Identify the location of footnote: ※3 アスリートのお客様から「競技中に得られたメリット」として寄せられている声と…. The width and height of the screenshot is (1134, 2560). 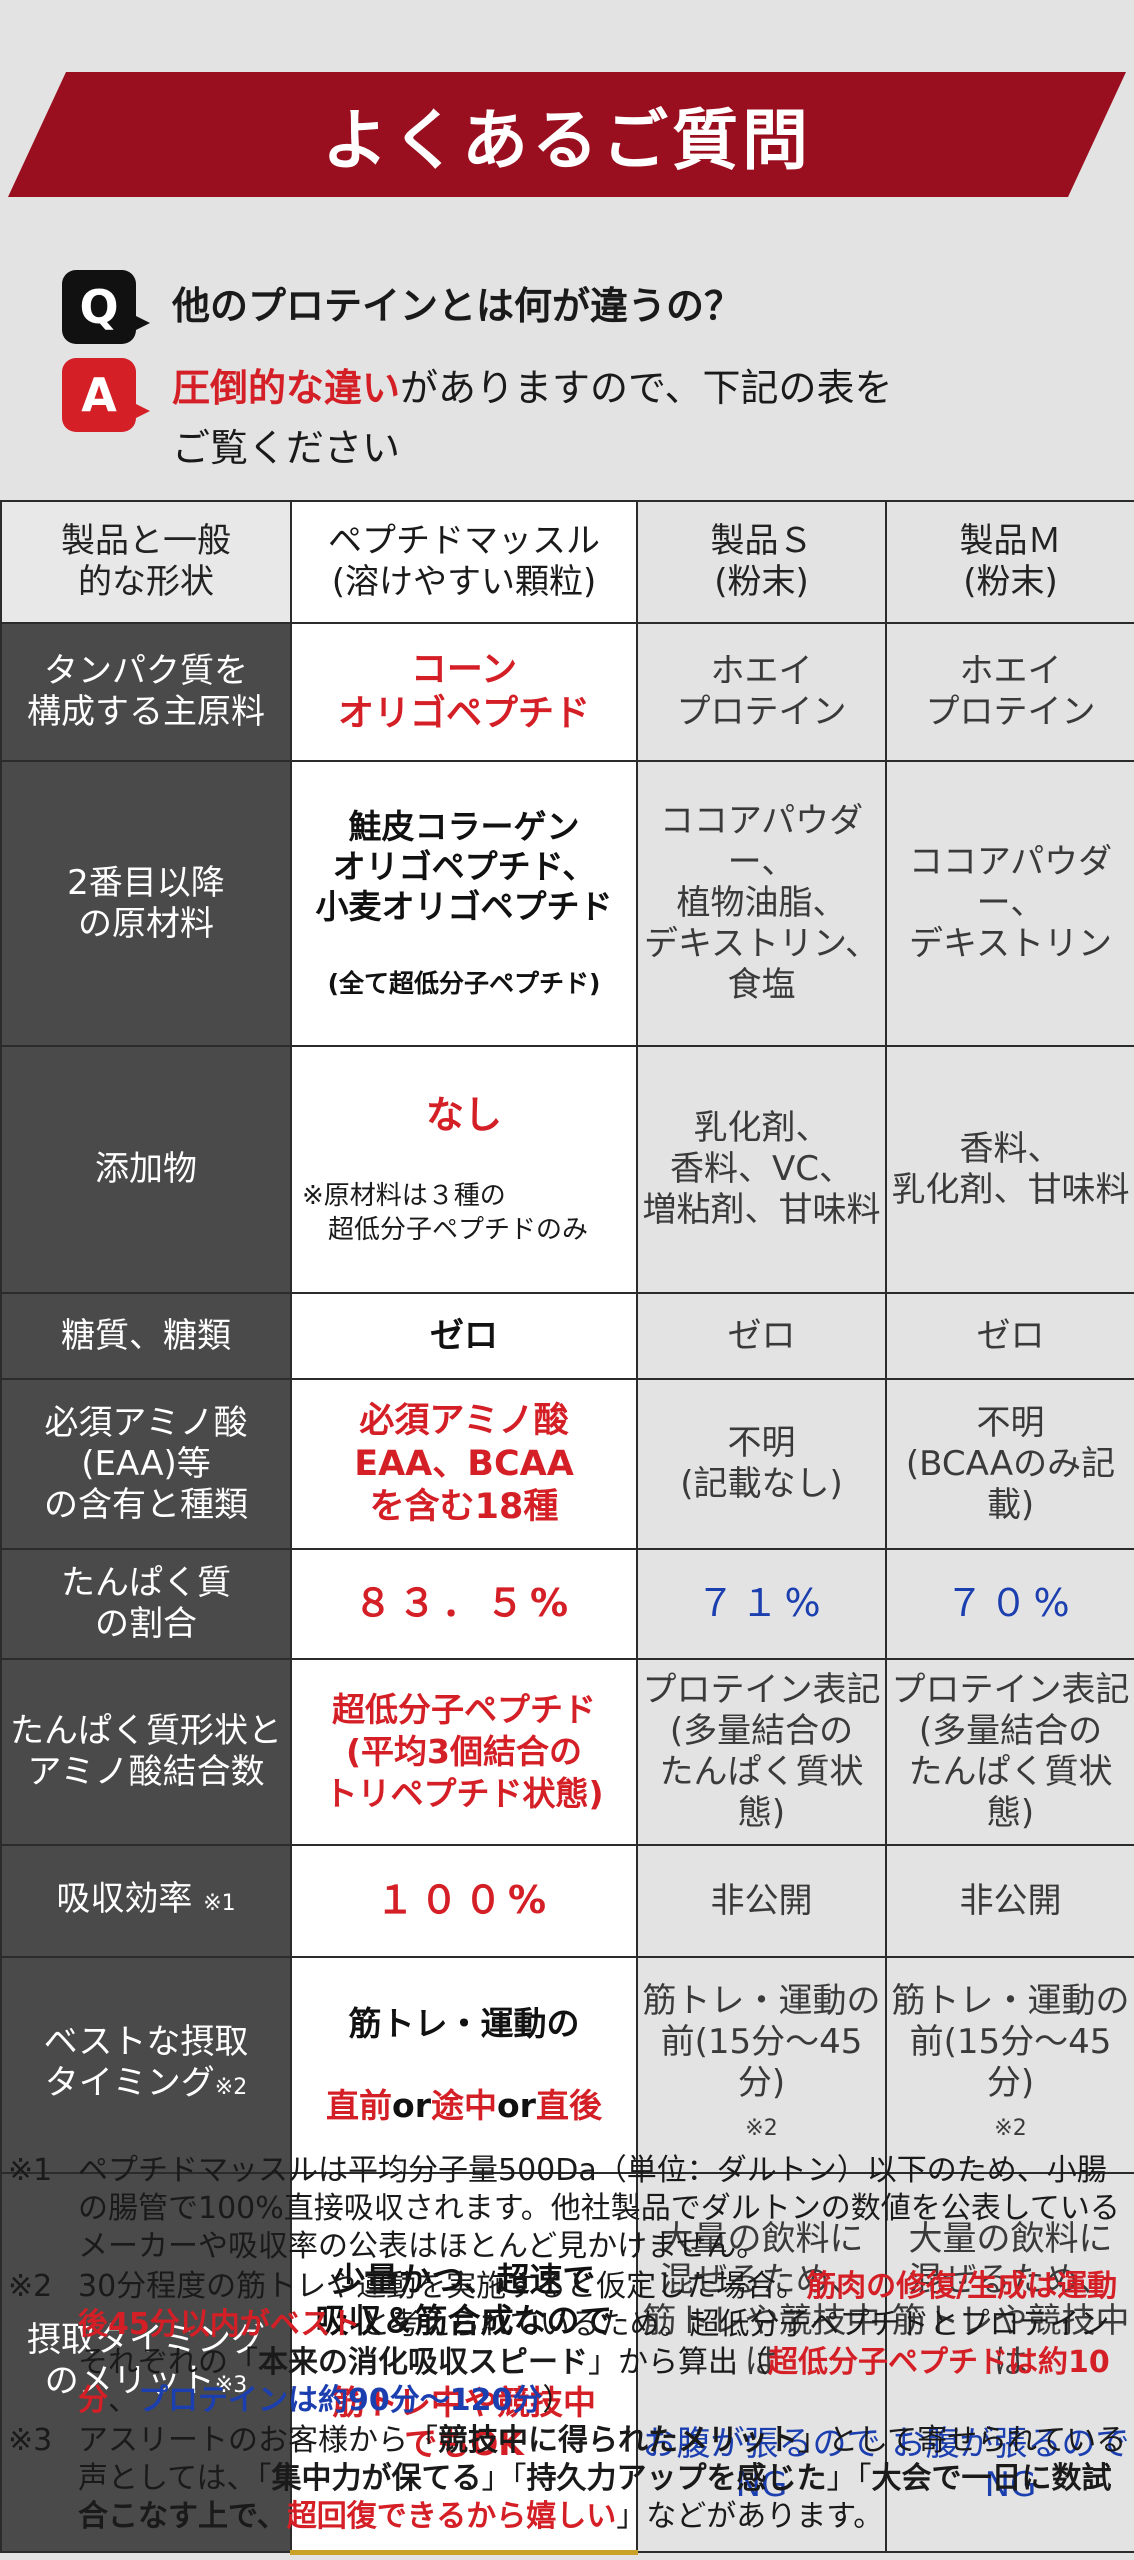
(567, 2478).